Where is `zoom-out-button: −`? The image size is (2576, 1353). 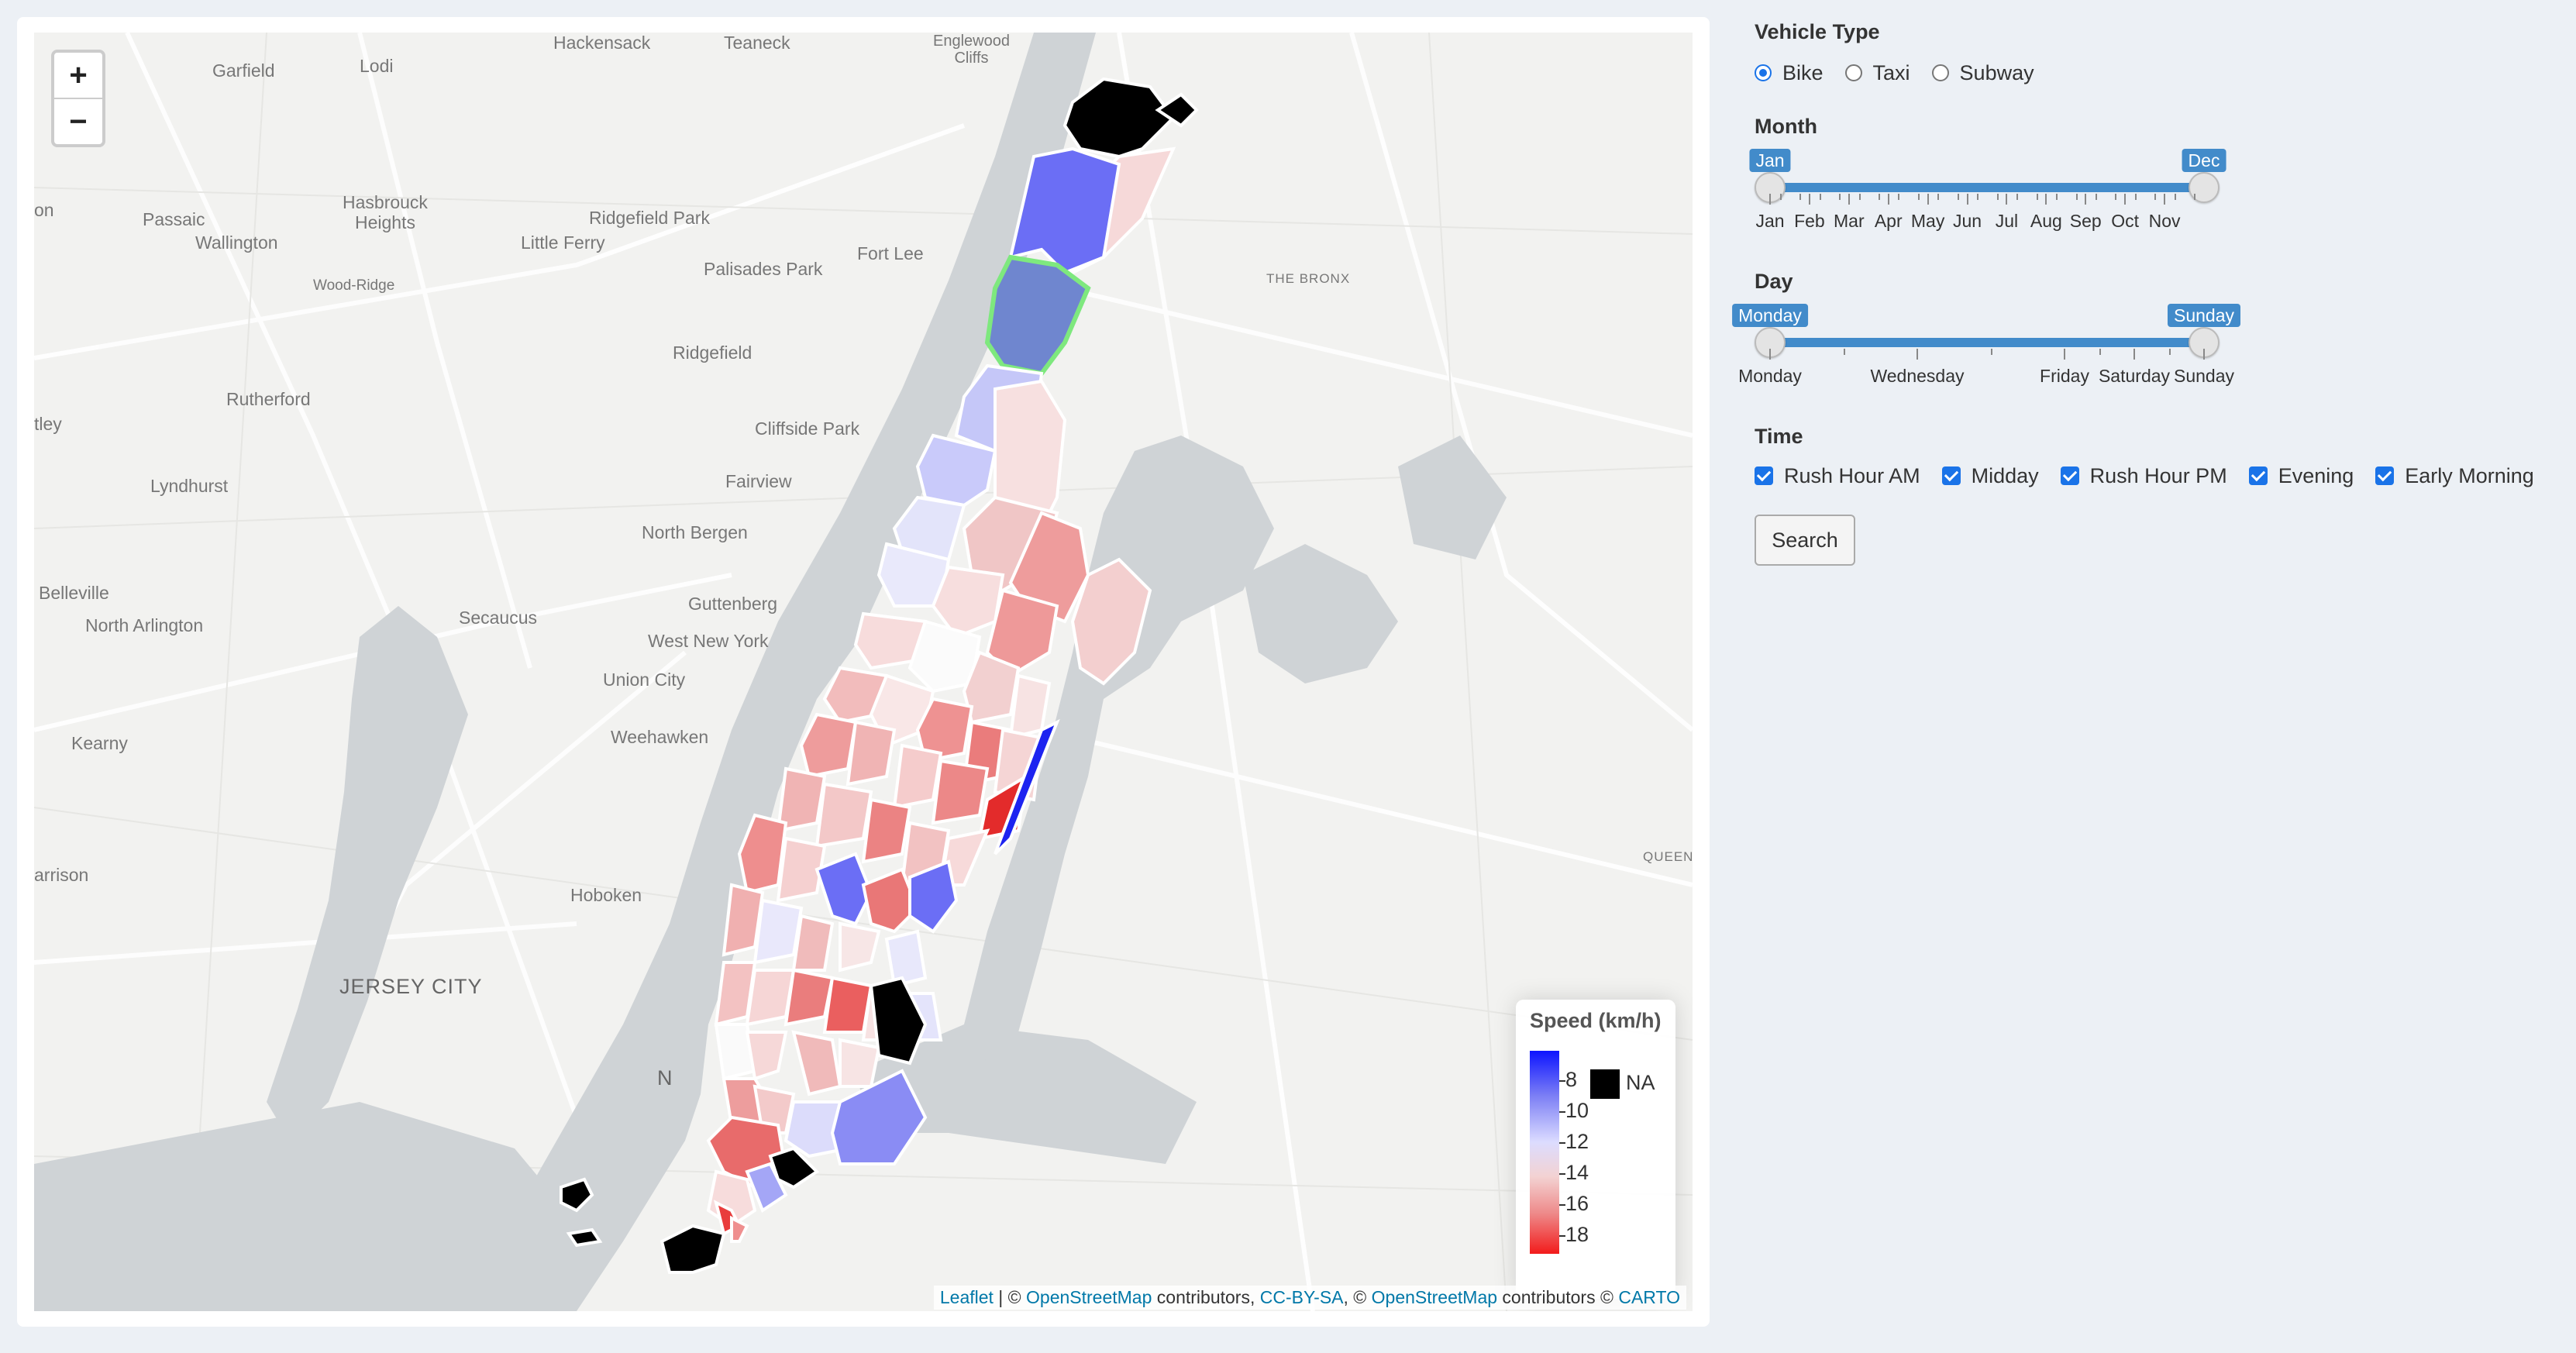 zoom-out-button: − is located at coordinates (78, 121).